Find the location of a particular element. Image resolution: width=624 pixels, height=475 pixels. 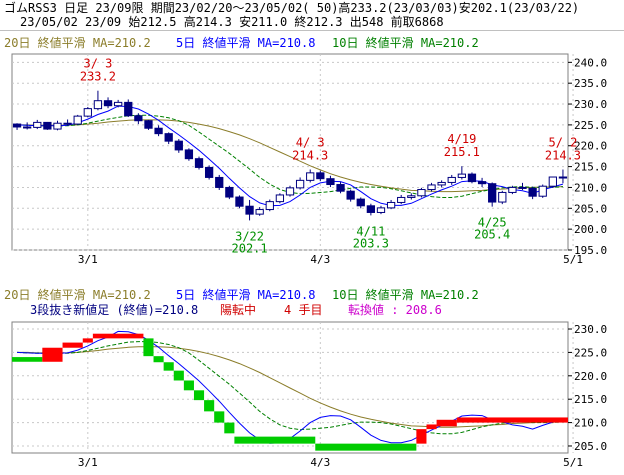

tlb-info-reversal: 転換値 : 208.6 is located at coordinates (395, 309).